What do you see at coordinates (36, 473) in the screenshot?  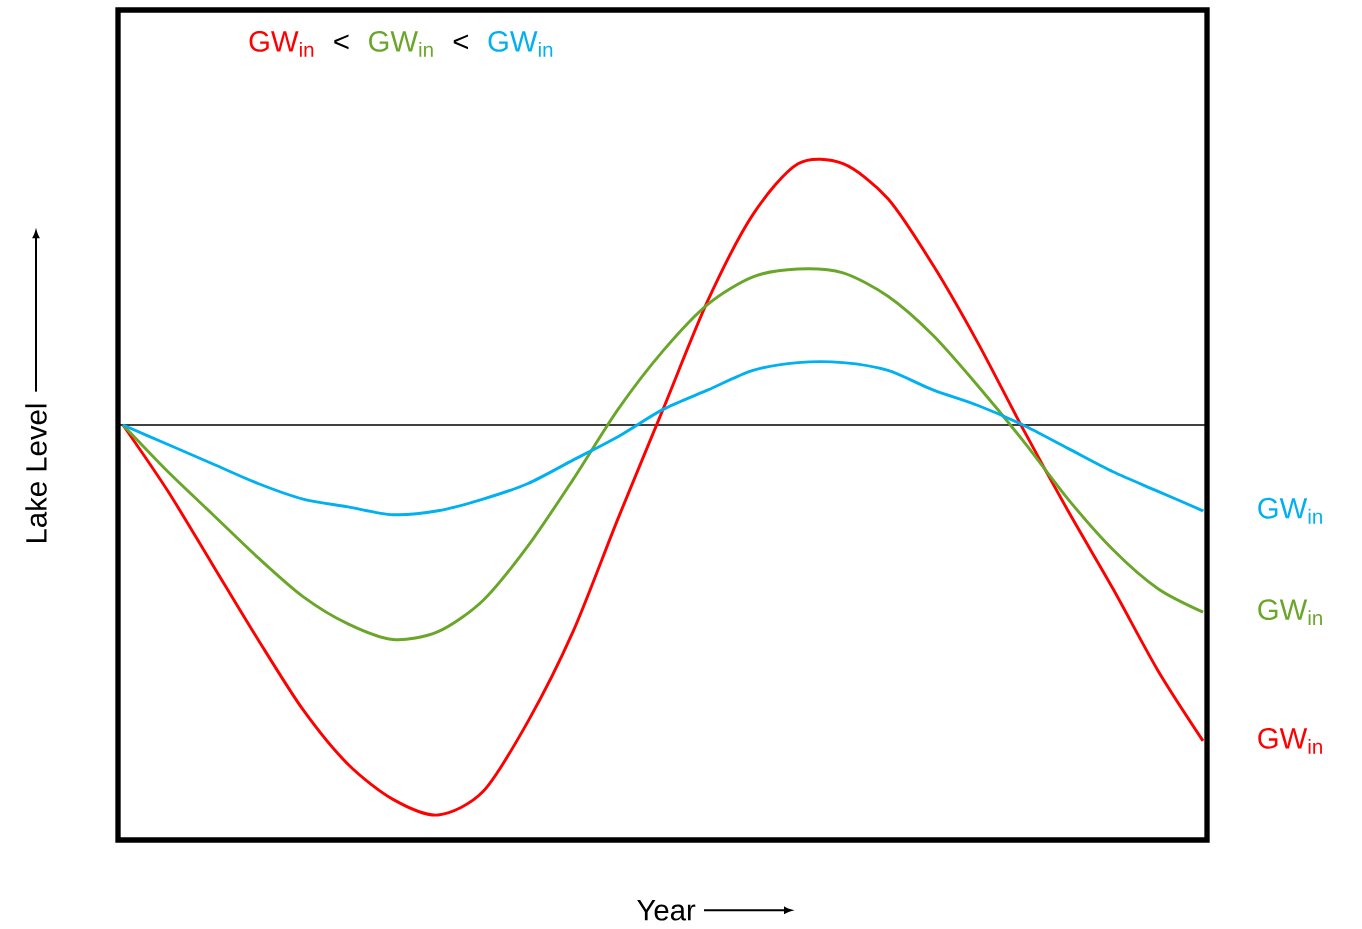 I see `y-axis-title: Lake Level` at bounding box center [36, 473].